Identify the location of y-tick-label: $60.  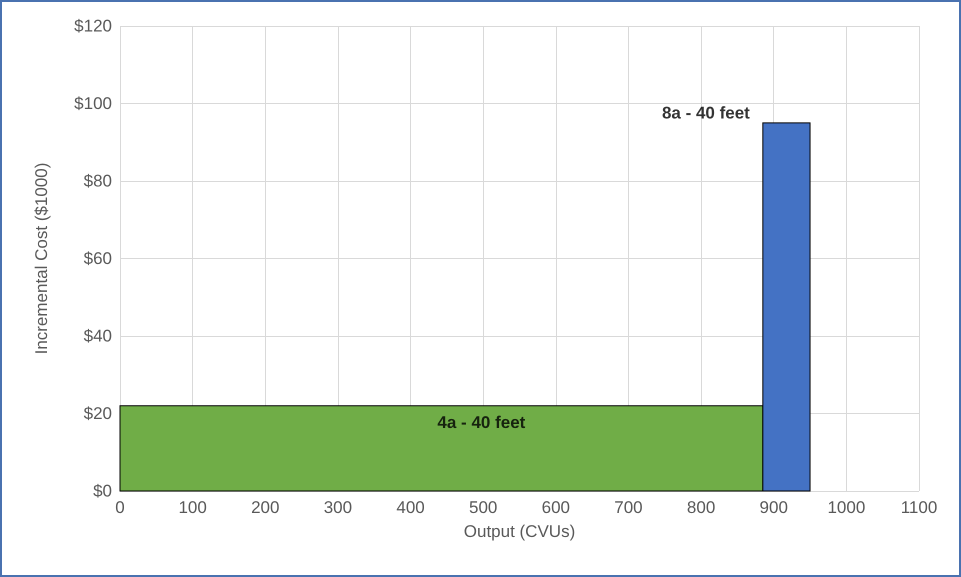
(98, 258).